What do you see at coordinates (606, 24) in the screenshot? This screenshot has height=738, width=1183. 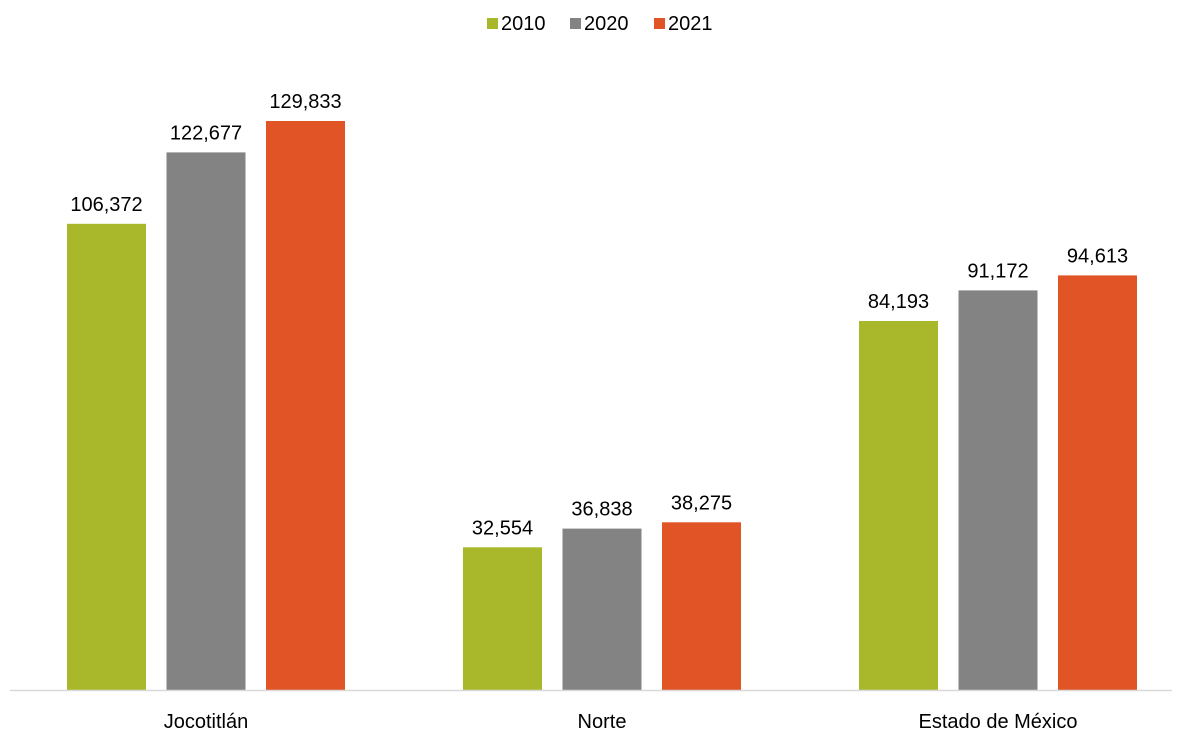 I see `legend-label-2020: 2020` at bounding box center [606, 24].